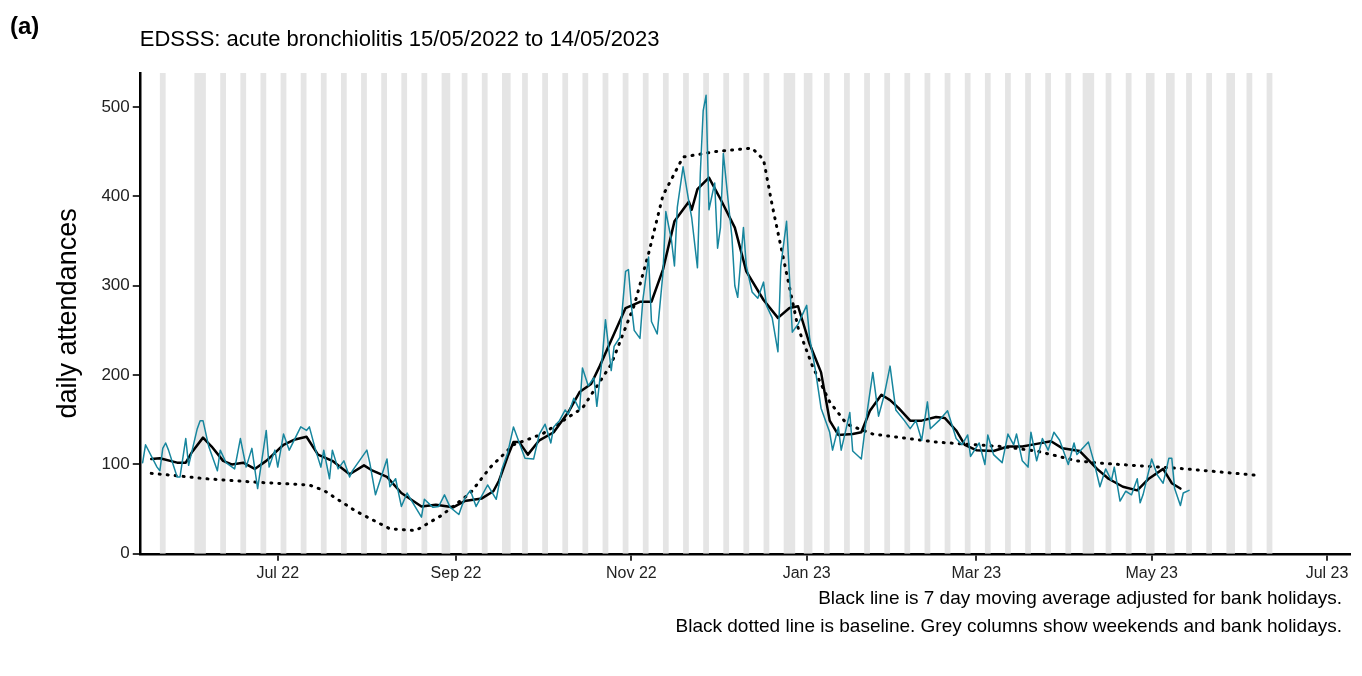 The height and width of the screenshot is (676, 1362). What do you see at coordinates (115, 464) in the screenshot?
I see `y-tick-label: 100` at bounding box center [115, 464].